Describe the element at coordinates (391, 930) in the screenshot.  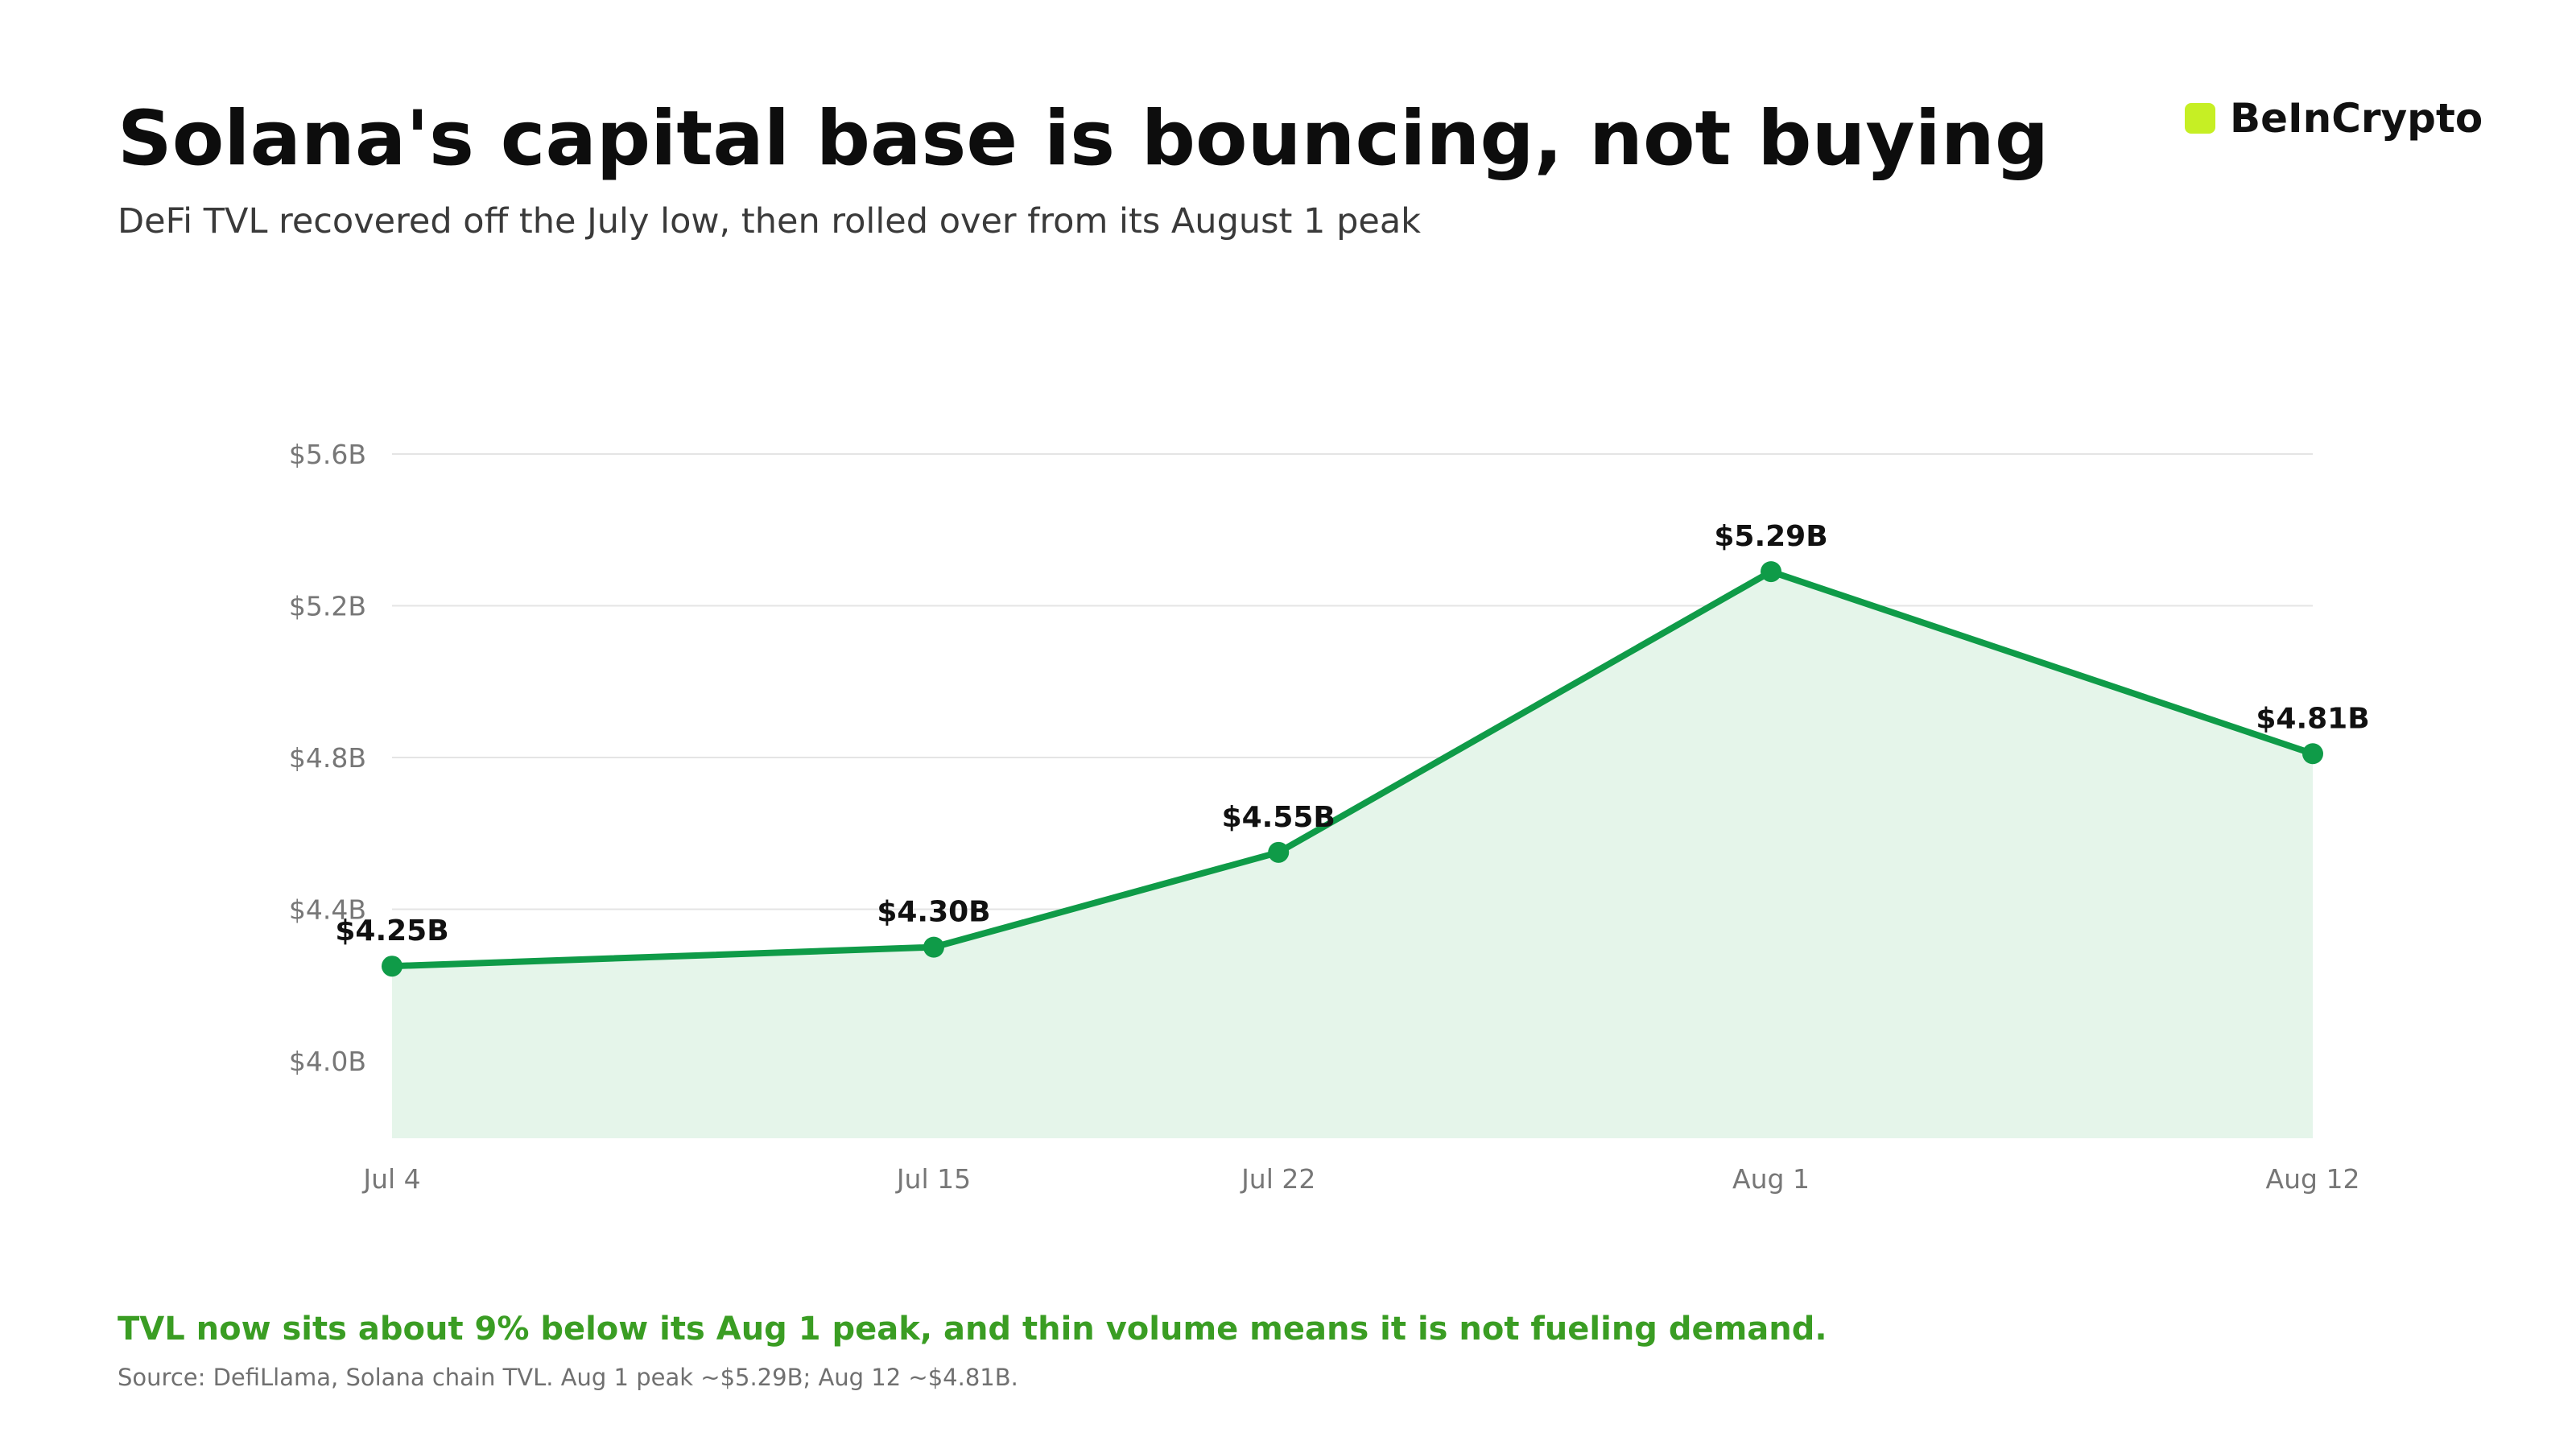
I see `data-label: $4.25B` at that location.